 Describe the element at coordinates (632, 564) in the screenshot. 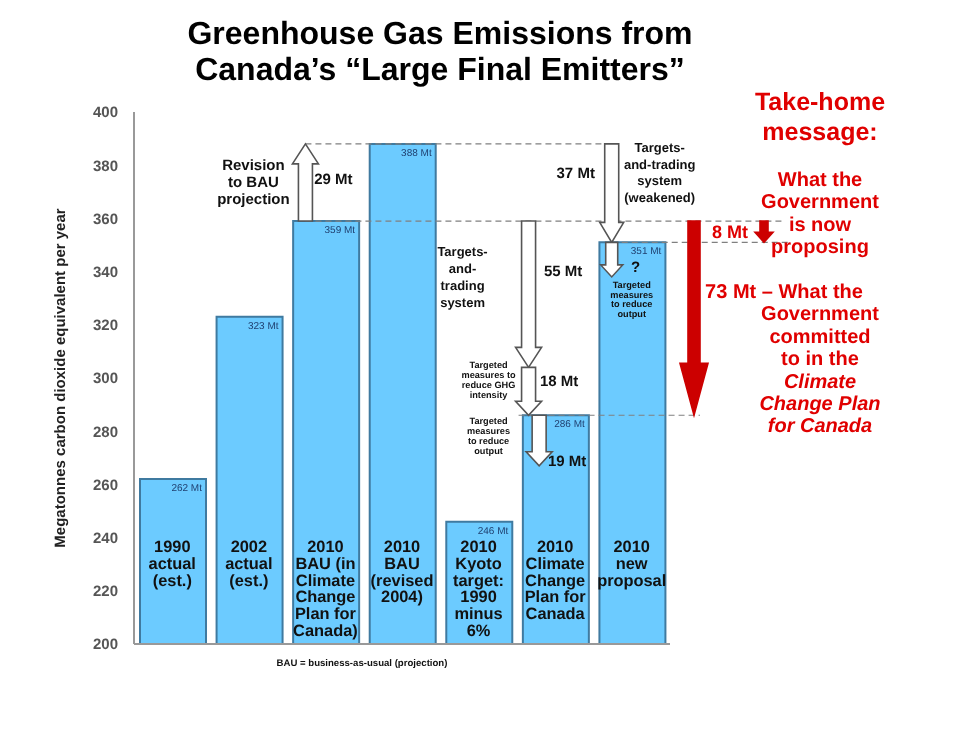

I see `x-tick-label: 2010 new proposal` at that location.